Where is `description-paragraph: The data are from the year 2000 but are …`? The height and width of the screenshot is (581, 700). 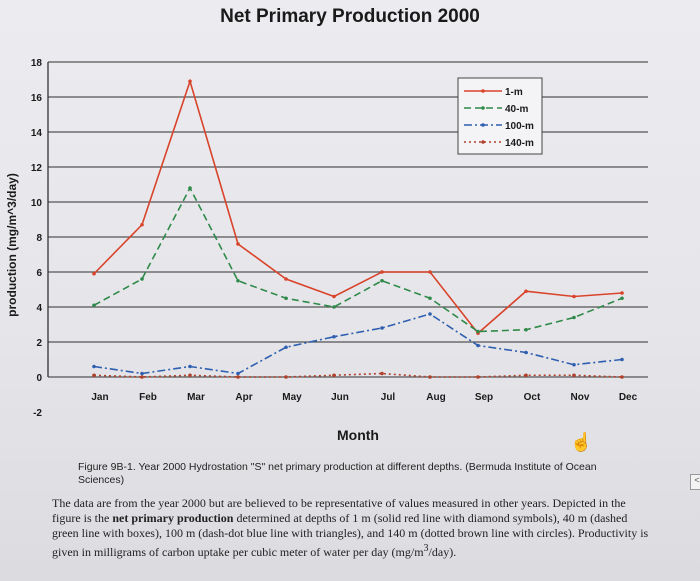
description-paragraph: The data are from the year 2000 but are … is located at coordinates (352, 528).